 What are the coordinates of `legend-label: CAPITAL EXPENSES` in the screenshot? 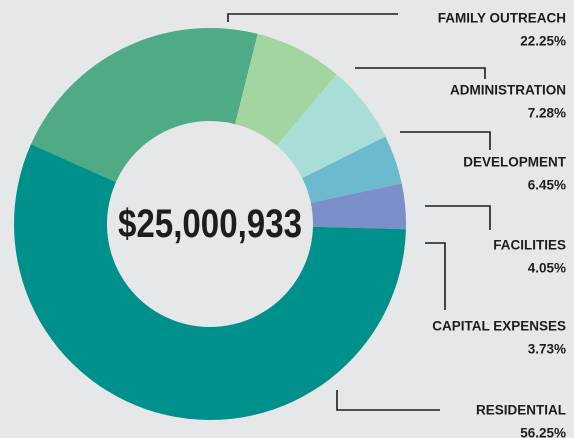 It's located at (499, 326).